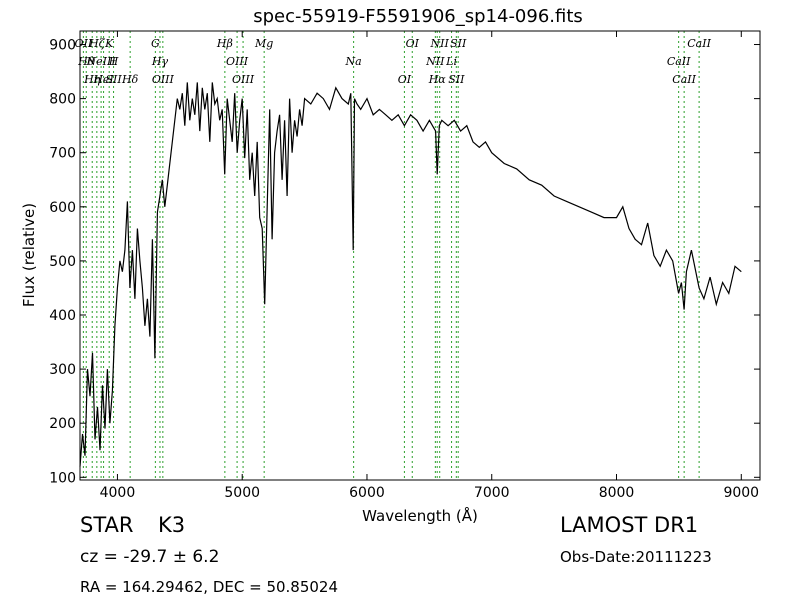 The height and width of the screenshot is (600, 800). Describe the element at coordinates (492, 493) in the screenshot. I see `x-tick-label: 7000` at that location.